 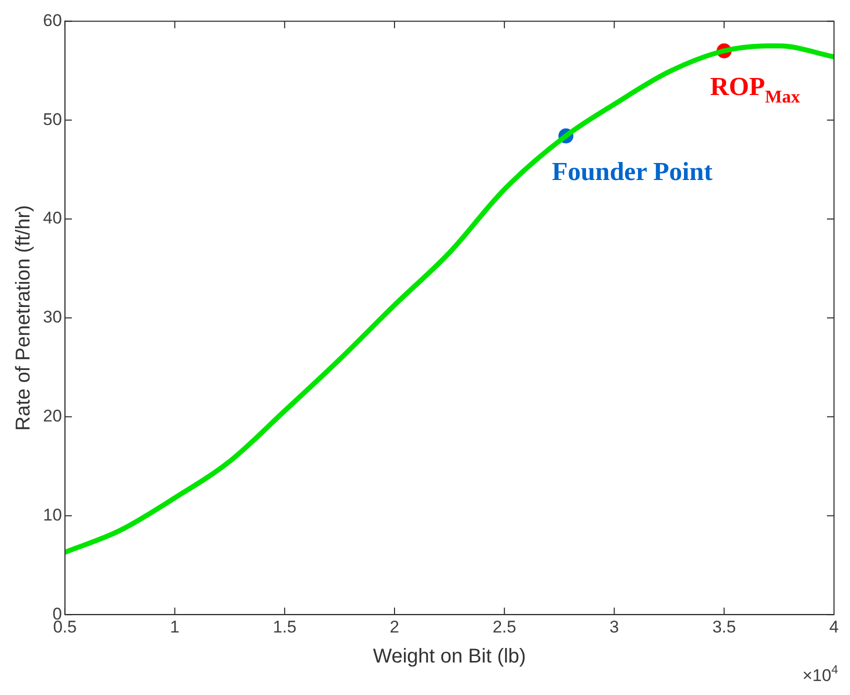 What do you see at coordinates (632, 171) in the screenshot?
I see `series-label: Founder Point` at bounding box center [632, 171].